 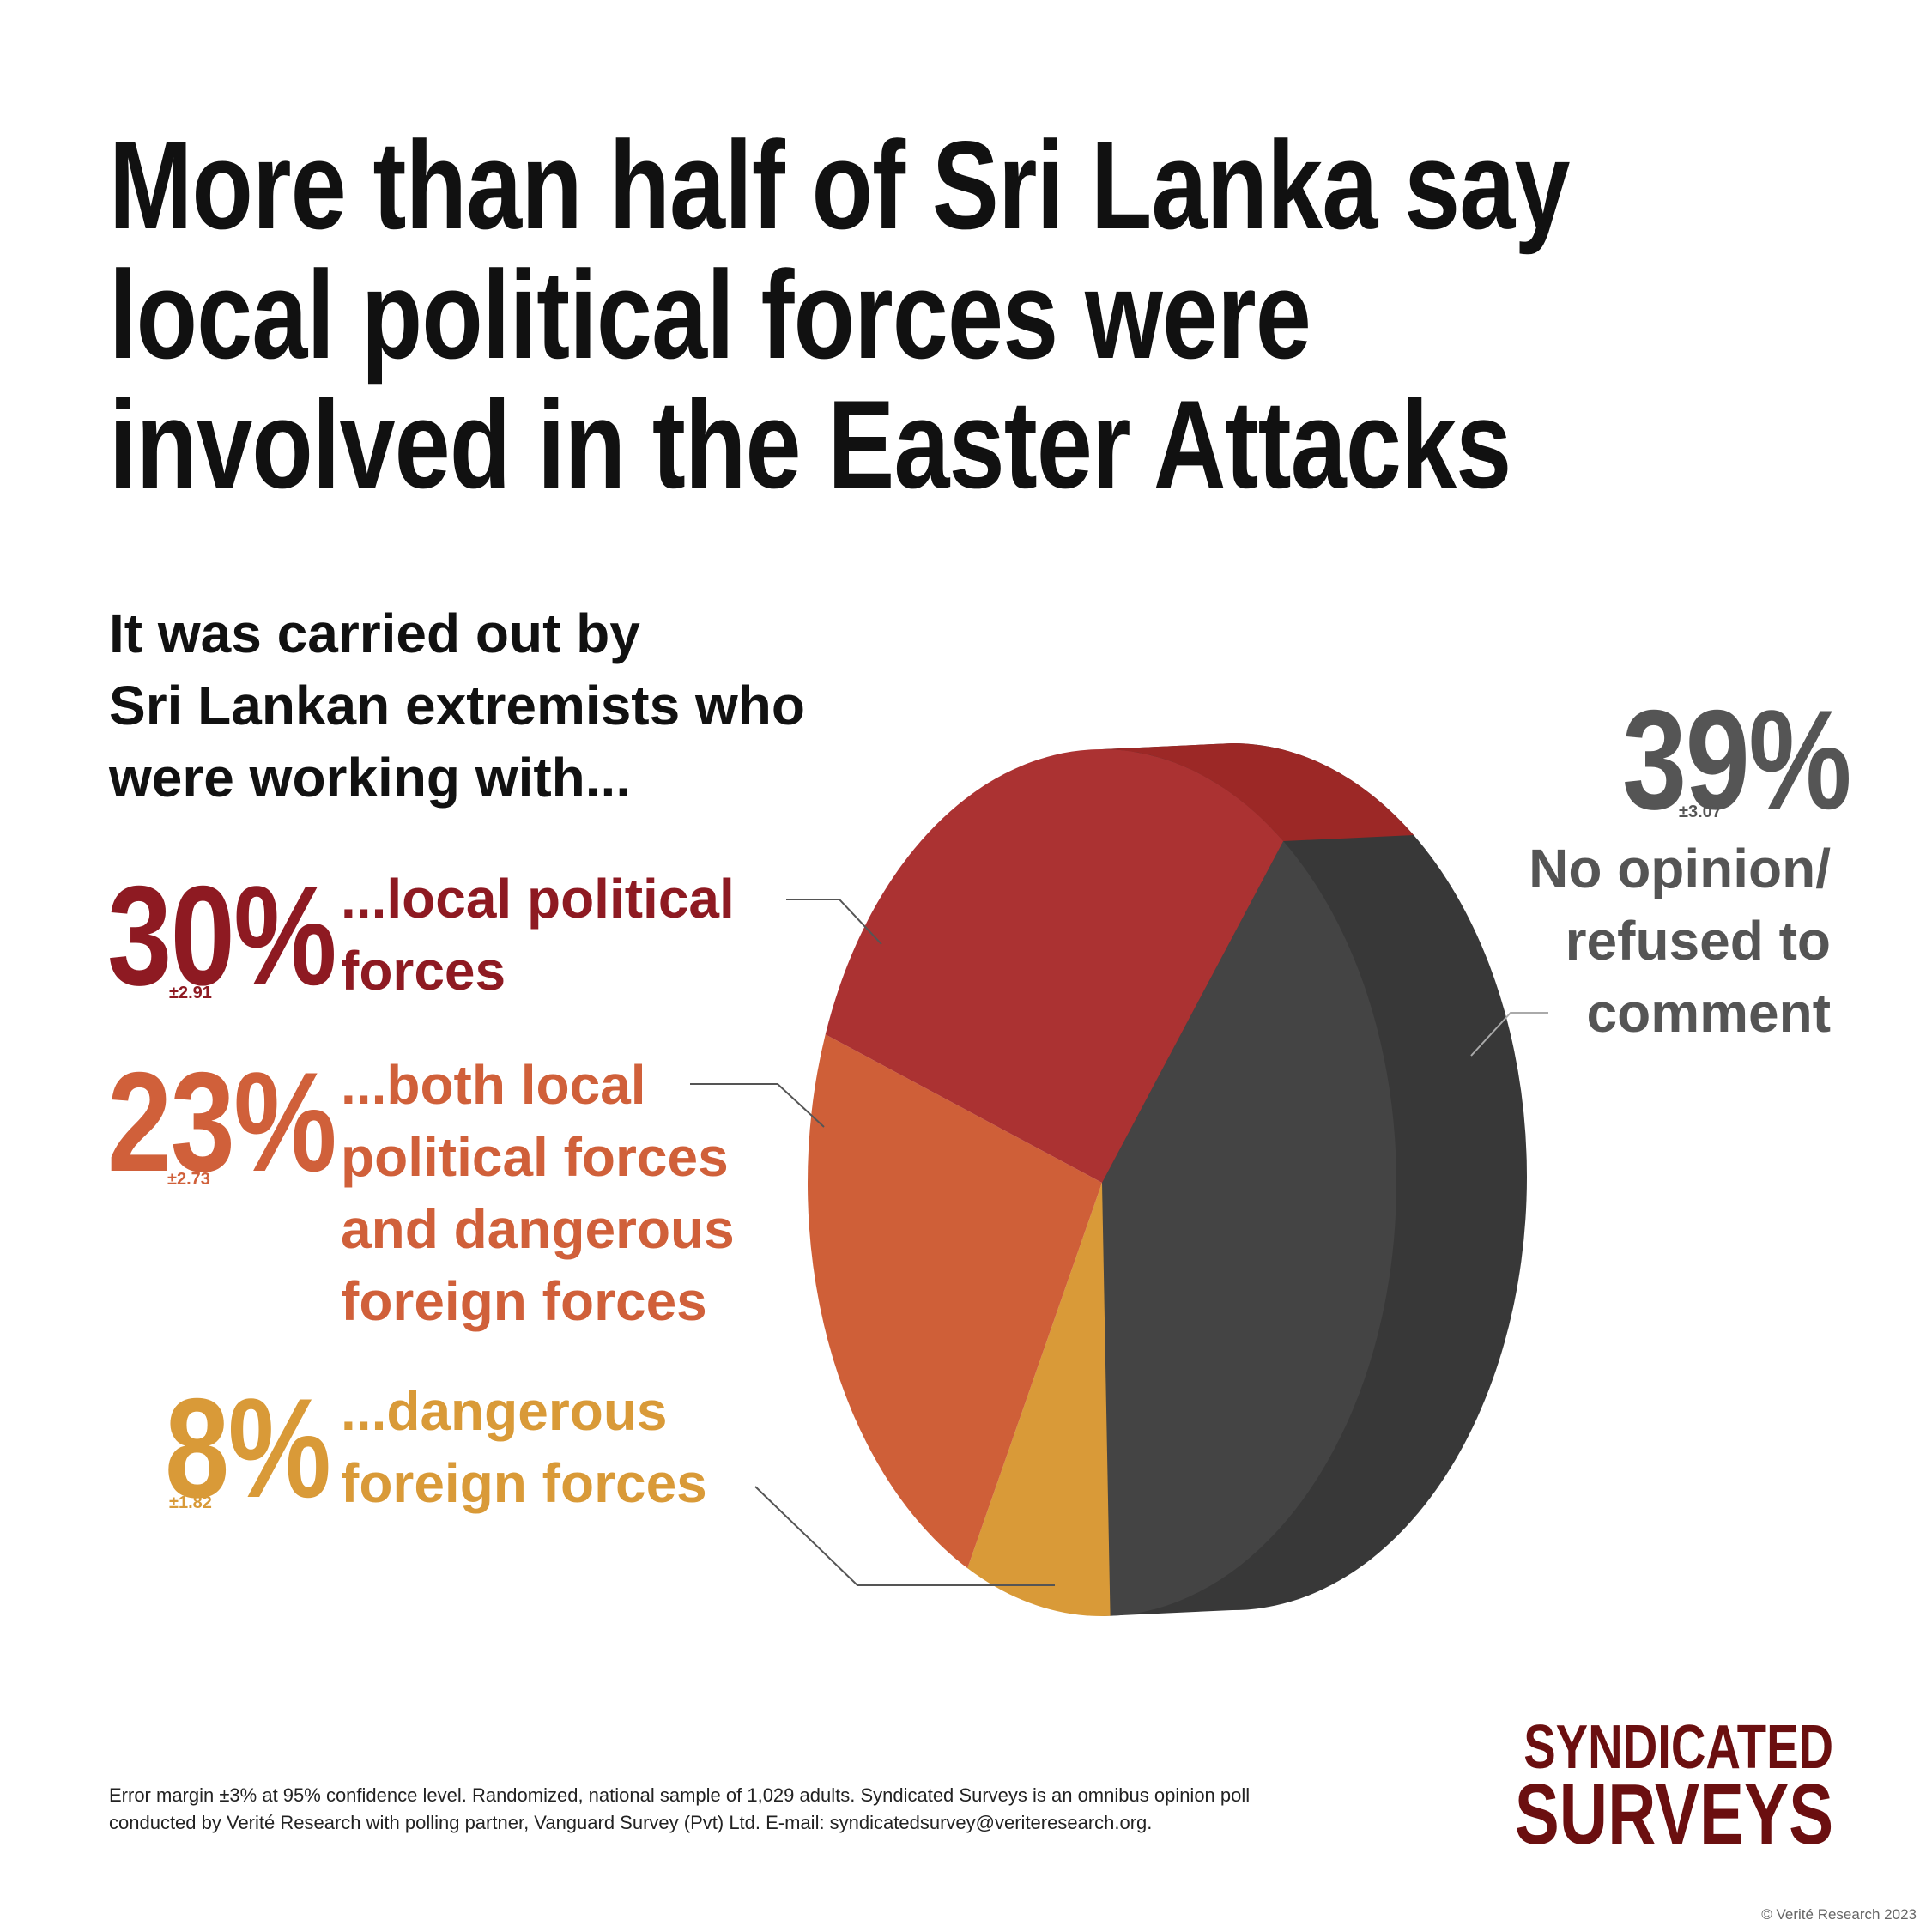 What do you see at coordinates (505, 1411) in the screenshot?
I see `label-line: ...dangerous` at bounding box center [505, 1411].